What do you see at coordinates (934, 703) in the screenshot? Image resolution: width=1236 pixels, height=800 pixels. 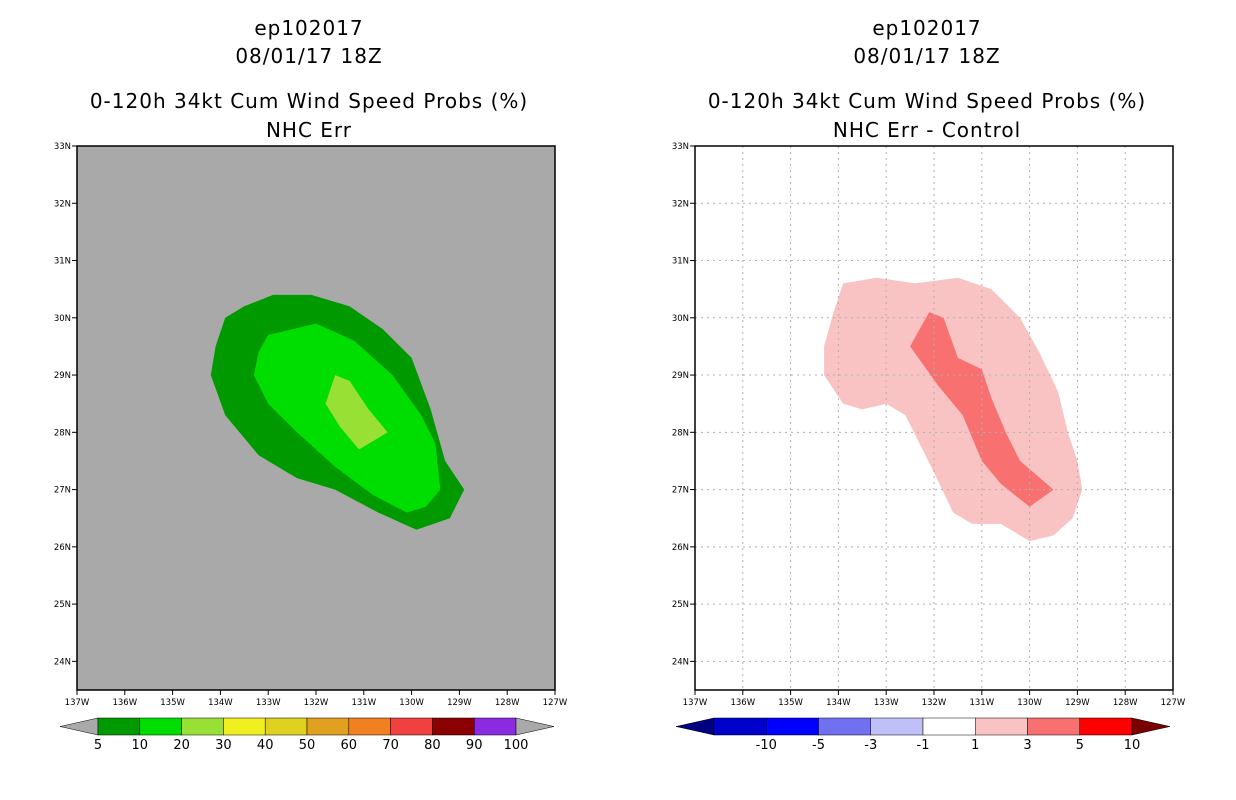 I see `right-x-tick-label: 132W` at bounding box center [934, 703].